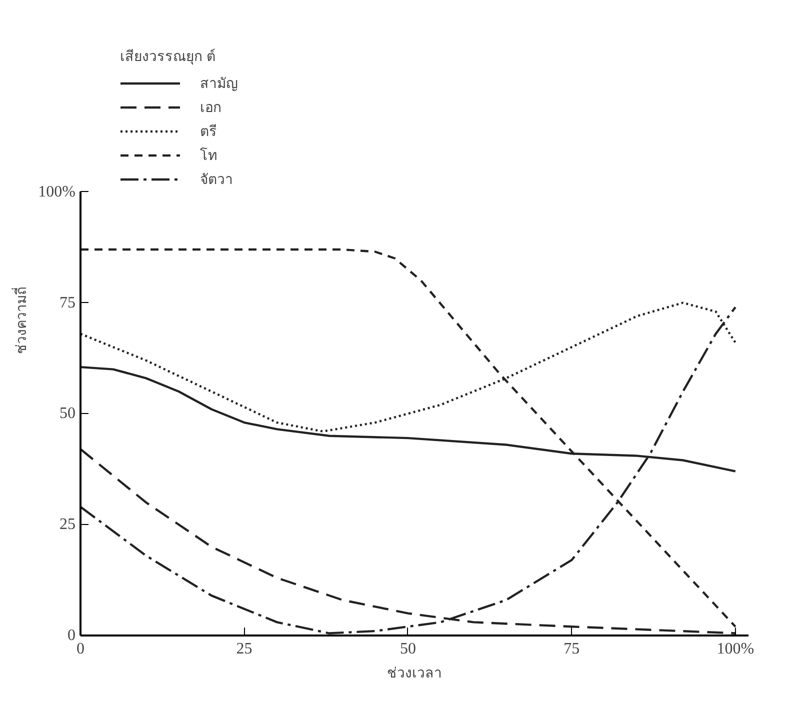 This screenshot has height=706, width=790. Describe the element at coordinates (209, 132) in the screenshot. I see `legend-label: ตรี` at that location.